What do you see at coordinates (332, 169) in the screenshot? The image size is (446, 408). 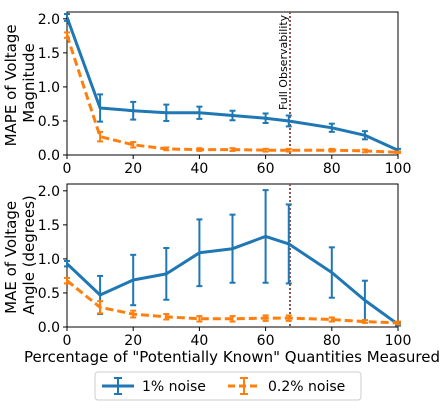 I see `x-tick-label-top-4: 80` at bounding box center [332, 169].